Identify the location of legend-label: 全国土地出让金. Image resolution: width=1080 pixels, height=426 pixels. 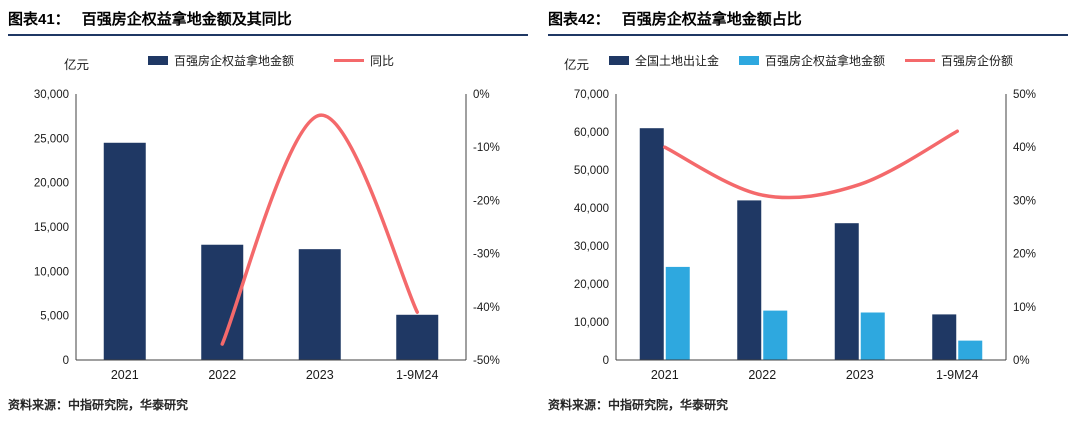
(677, 60).